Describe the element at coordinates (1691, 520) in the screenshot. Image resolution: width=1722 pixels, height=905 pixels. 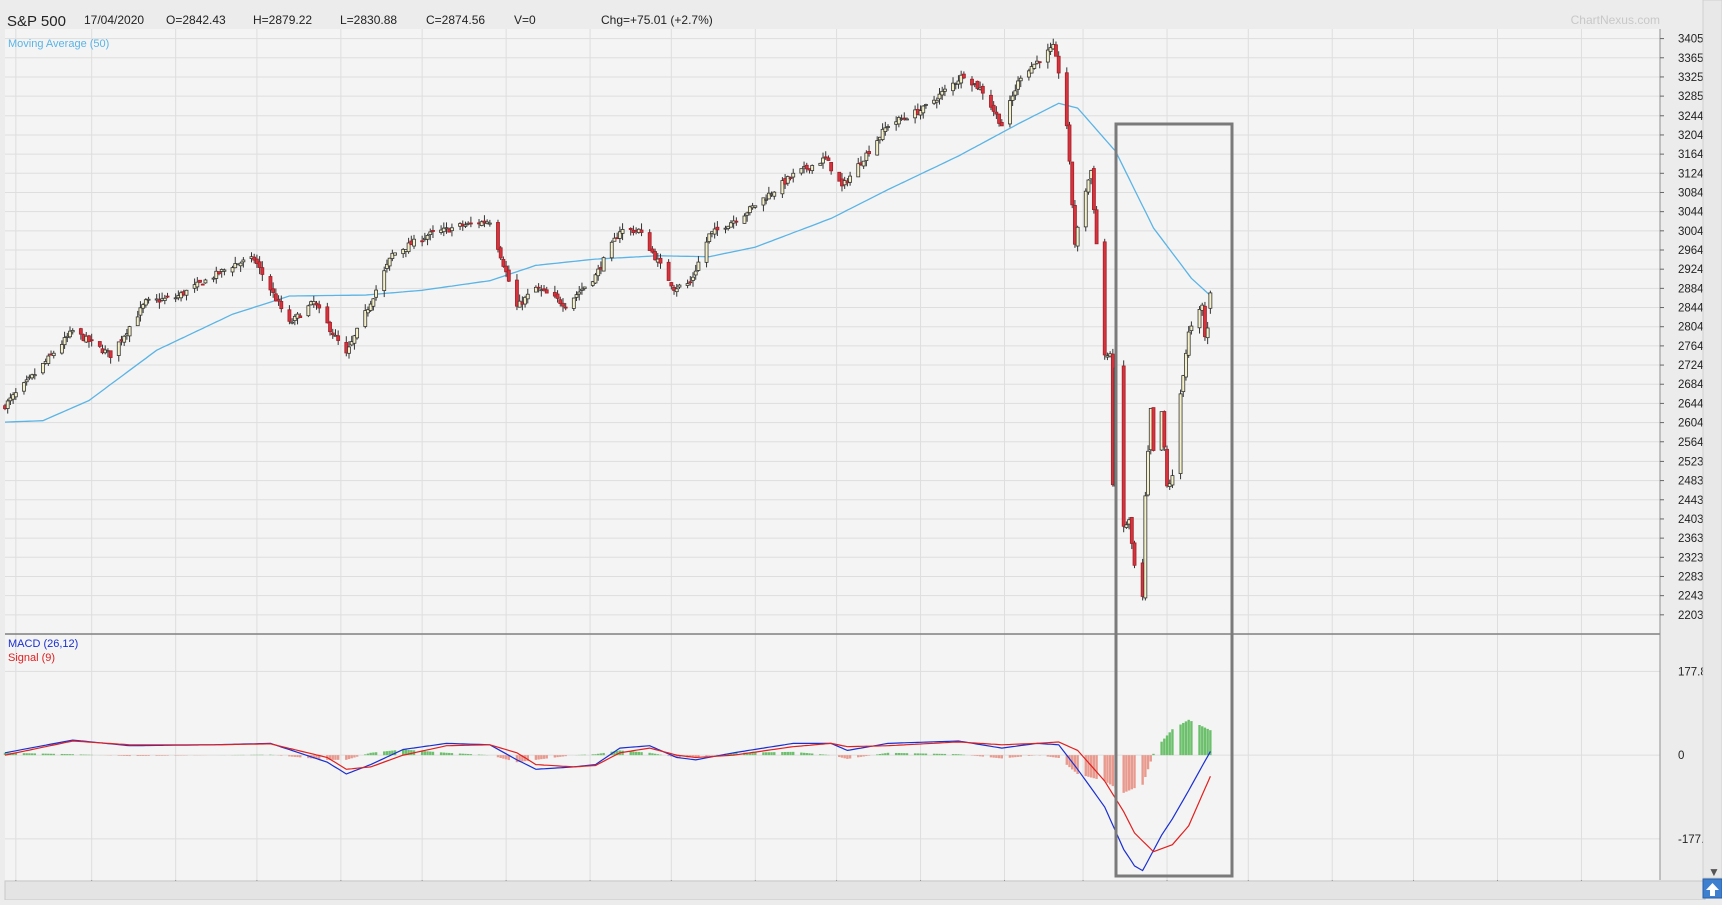
I see `price-tick-label: 2403` at that location.